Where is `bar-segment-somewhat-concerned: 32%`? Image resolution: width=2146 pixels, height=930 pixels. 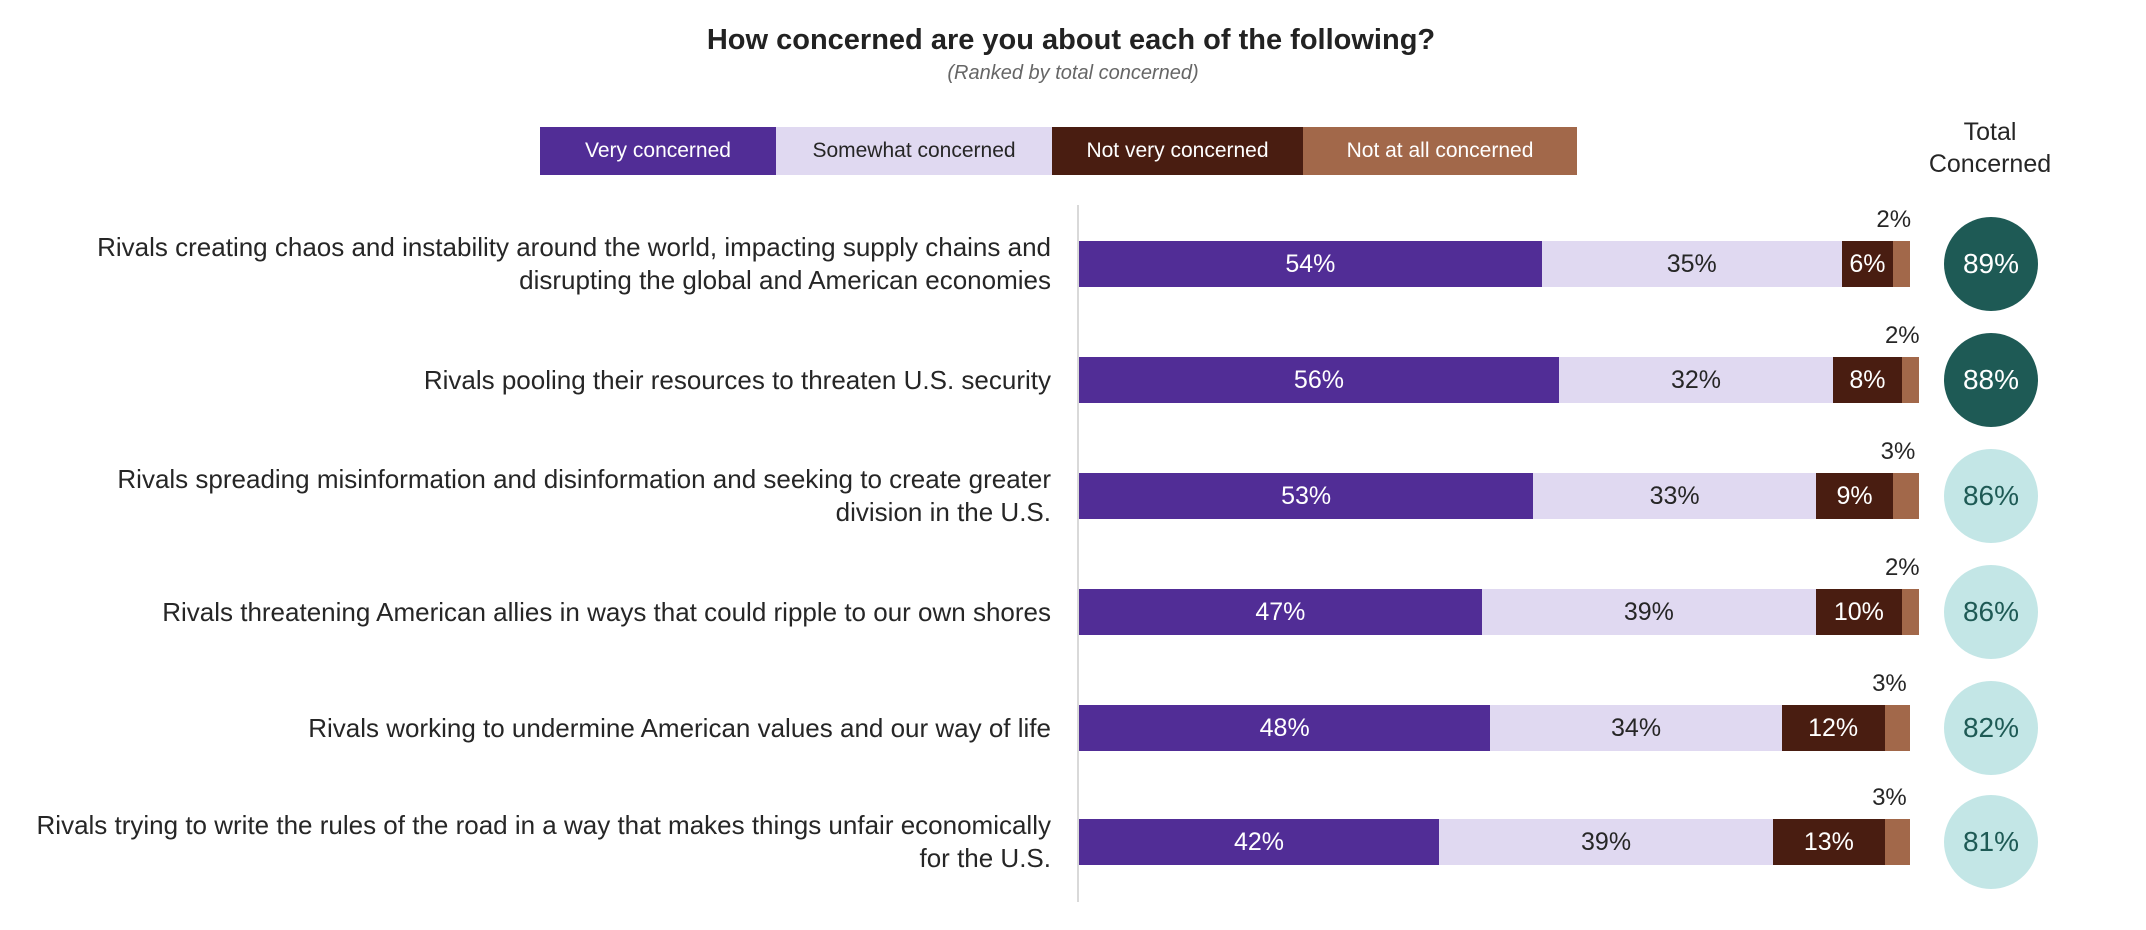
bar-segment-somewhat-concerned: 32% is located at coordinates (1696, 380).